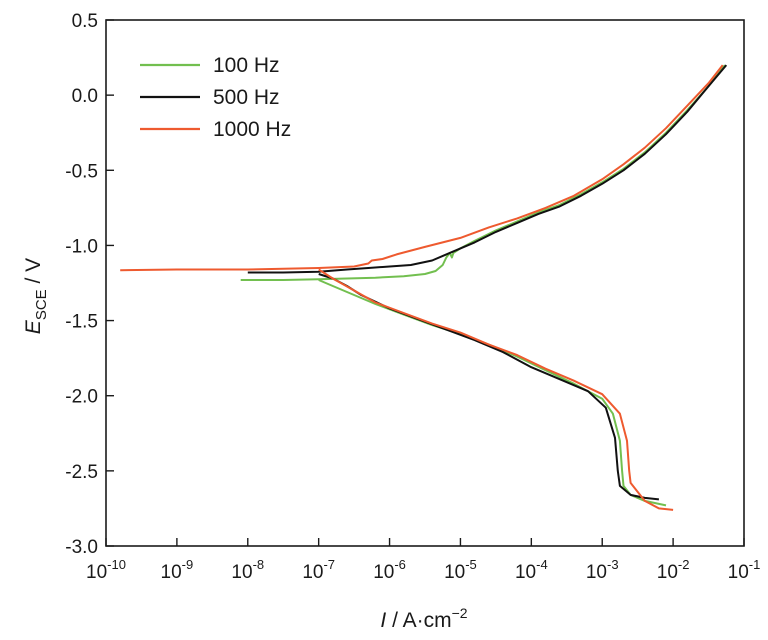  I want to click on x-tick-label: 10⁻⁵, so click(460, 570).